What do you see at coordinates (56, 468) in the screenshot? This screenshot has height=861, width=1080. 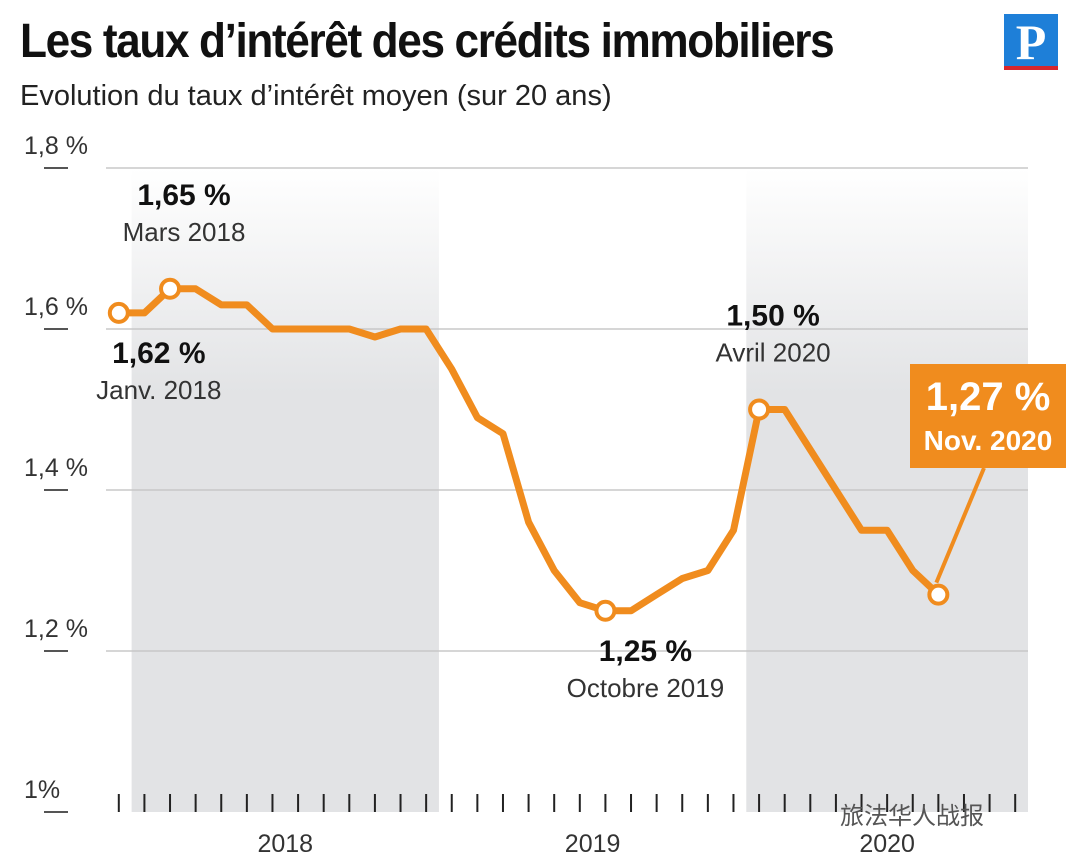 I see `y-tick-label-2: 1,4 %` at bounding box center [56, 468].